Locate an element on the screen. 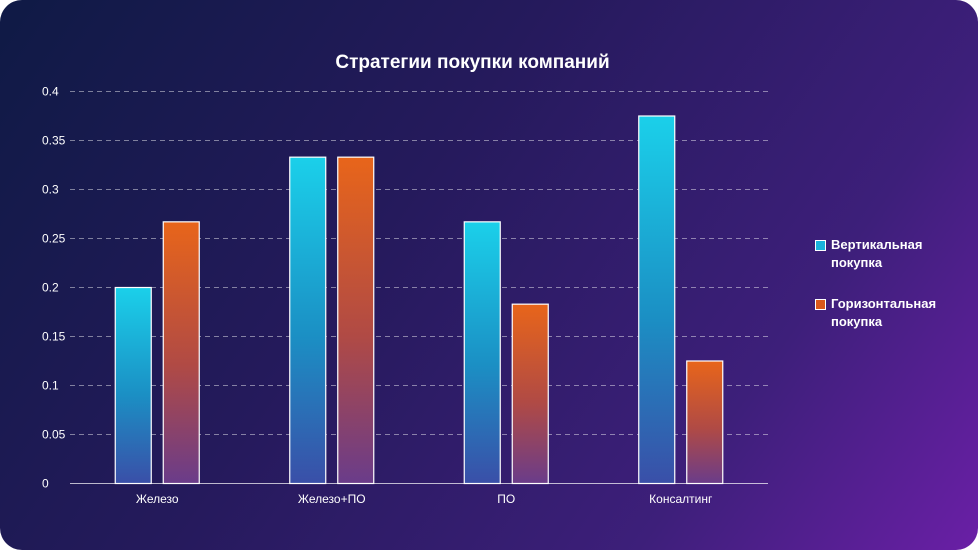 Image resolution: width=978 pixels, height=550 pixels. y-tick-label: 0.05 is located at coordinates (54, 435).